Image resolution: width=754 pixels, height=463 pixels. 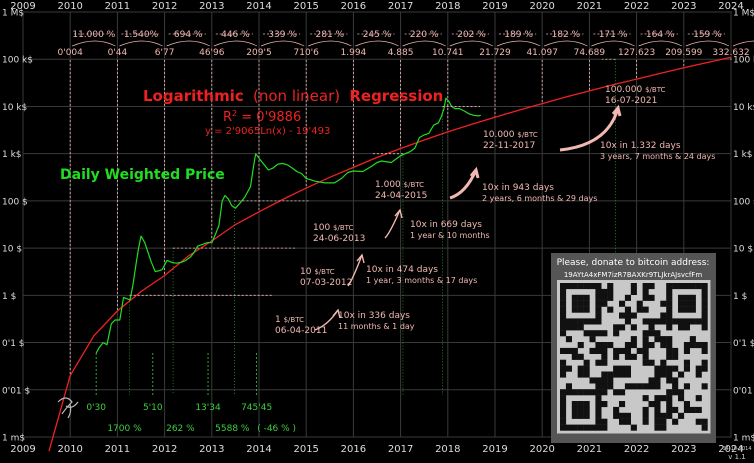 What do you see at coordinates (211, 449) in the screenshot?
I see `x-tick-label-bottom: 2013` at bounding box center [211, 449].